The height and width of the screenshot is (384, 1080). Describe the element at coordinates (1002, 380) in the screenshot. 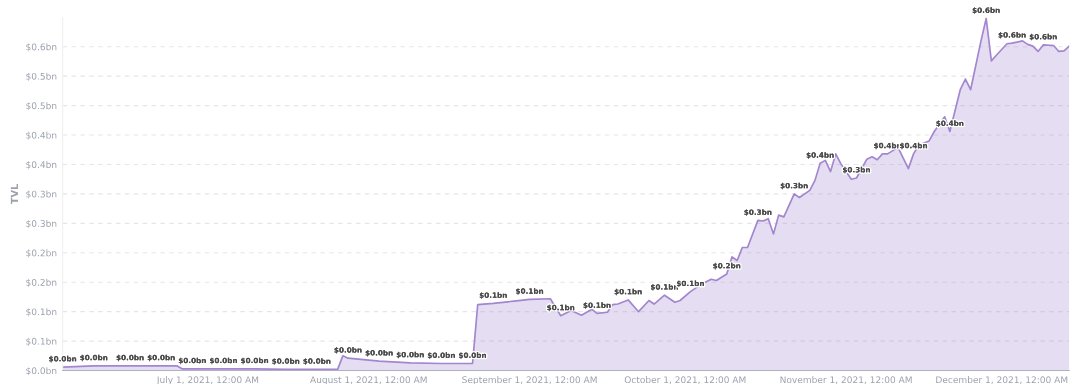

I see `x-tick-label: December 1, 2021, 12:00 AM` at that location.